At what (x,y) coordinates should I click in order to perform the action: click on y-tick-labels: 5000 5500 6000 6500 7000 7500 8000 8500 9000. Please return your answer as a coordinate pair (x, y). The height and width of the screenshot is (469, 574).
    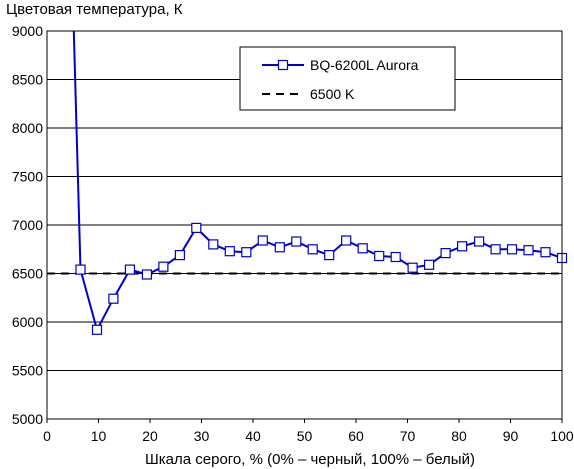
    Looking at the image, I should click on (27, 225).